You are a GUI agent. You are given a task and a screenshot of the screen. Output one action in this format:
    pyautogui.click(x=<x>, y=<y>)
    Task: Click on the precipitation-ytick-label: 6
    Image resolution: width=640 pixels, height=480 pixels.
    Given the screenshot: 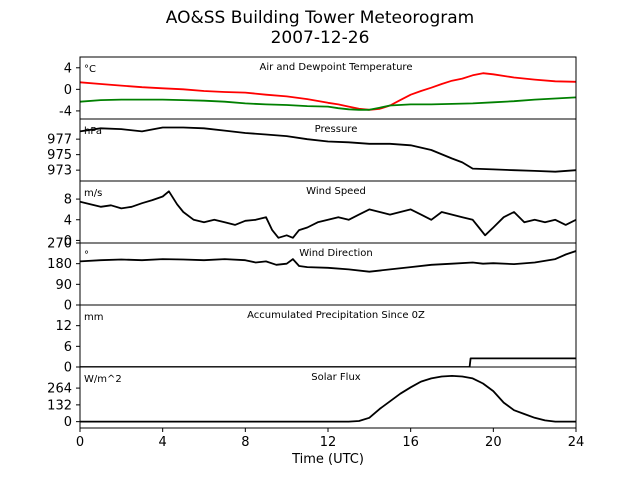 What is the action you would take?
    pyautogui.click(x=68, y=347)
    